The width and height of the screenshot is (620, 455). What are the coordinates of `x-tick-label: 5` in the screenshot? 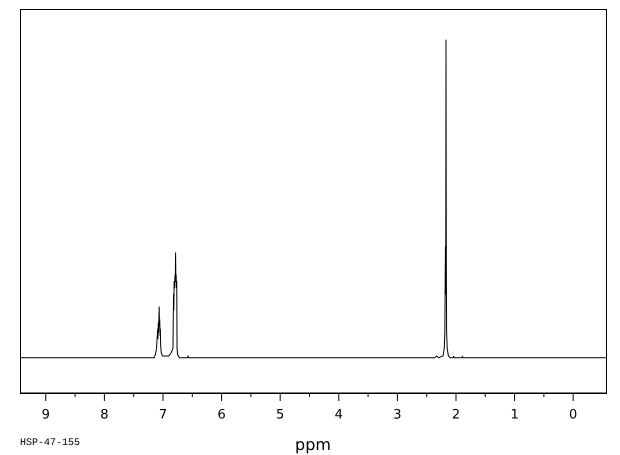 It's located at (280, 415).